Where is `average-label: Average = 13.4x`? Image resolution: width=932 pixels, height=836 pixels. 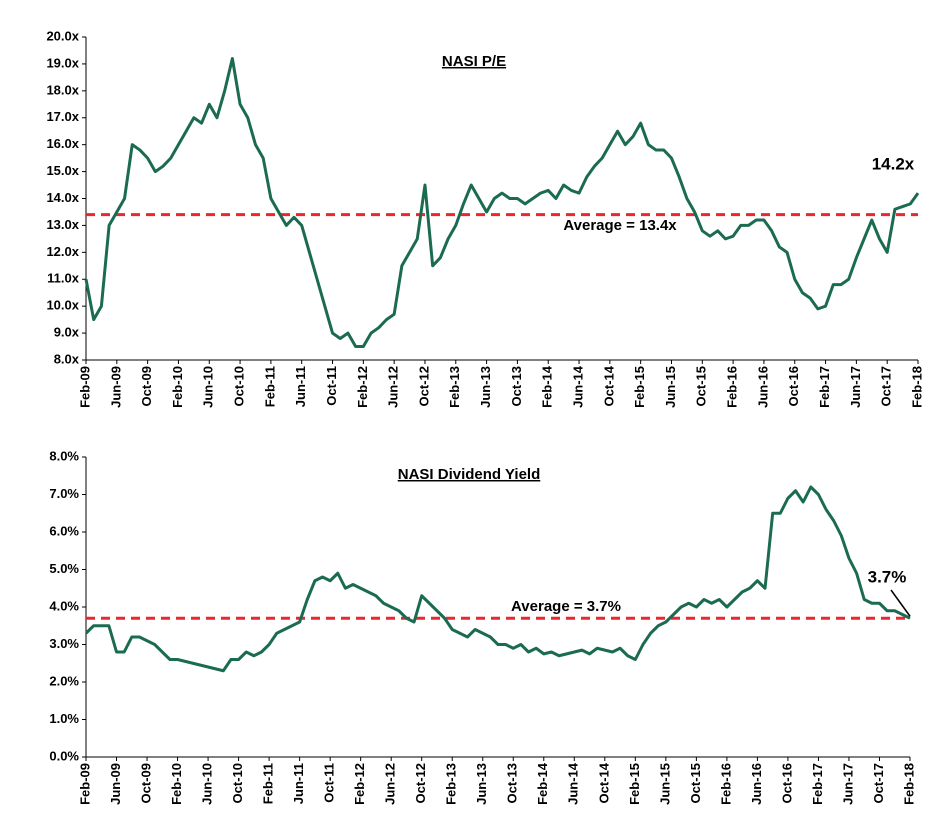
average-label: Average = 13.4x is located at coordinates (620, 225).